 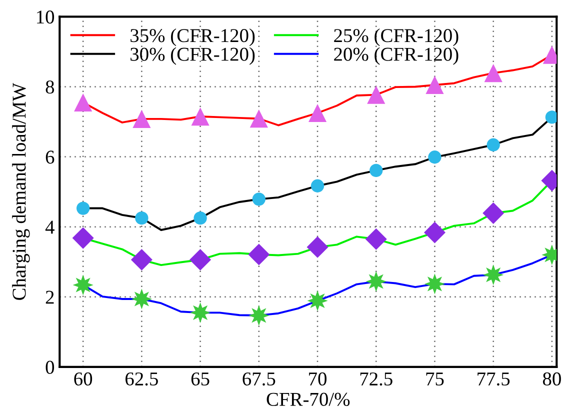 I want to click on legend-label: 25% (CFR-120), so click(x=396, y=37).